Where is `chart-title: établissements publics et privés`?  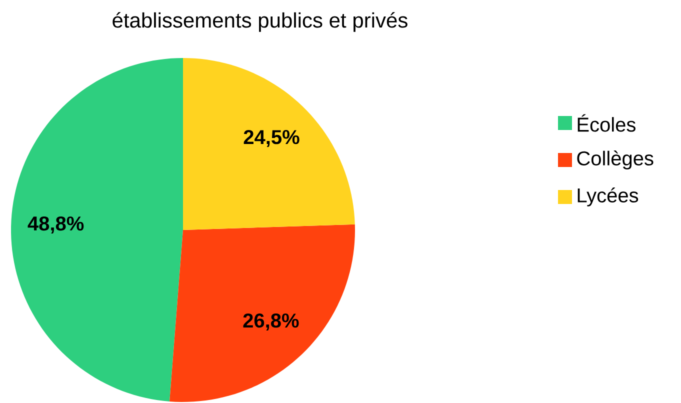 chart-title: établissements publics et privés is located at coordinates (260, 22).